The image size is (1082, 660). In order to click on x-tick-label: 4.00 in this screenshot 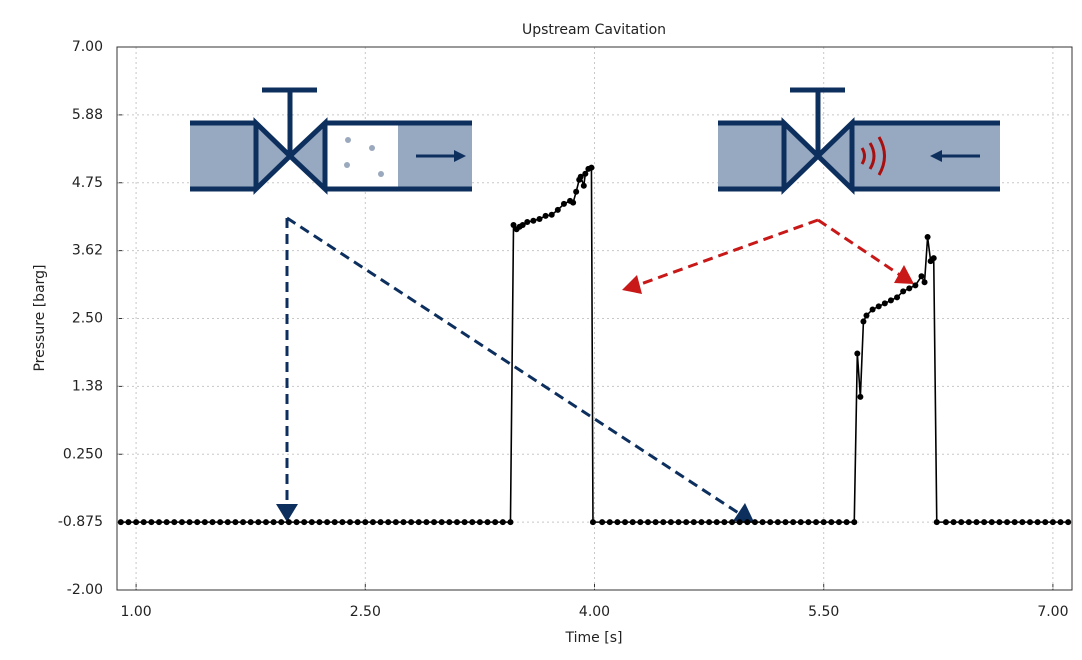, I will do `click(594, 612)`.